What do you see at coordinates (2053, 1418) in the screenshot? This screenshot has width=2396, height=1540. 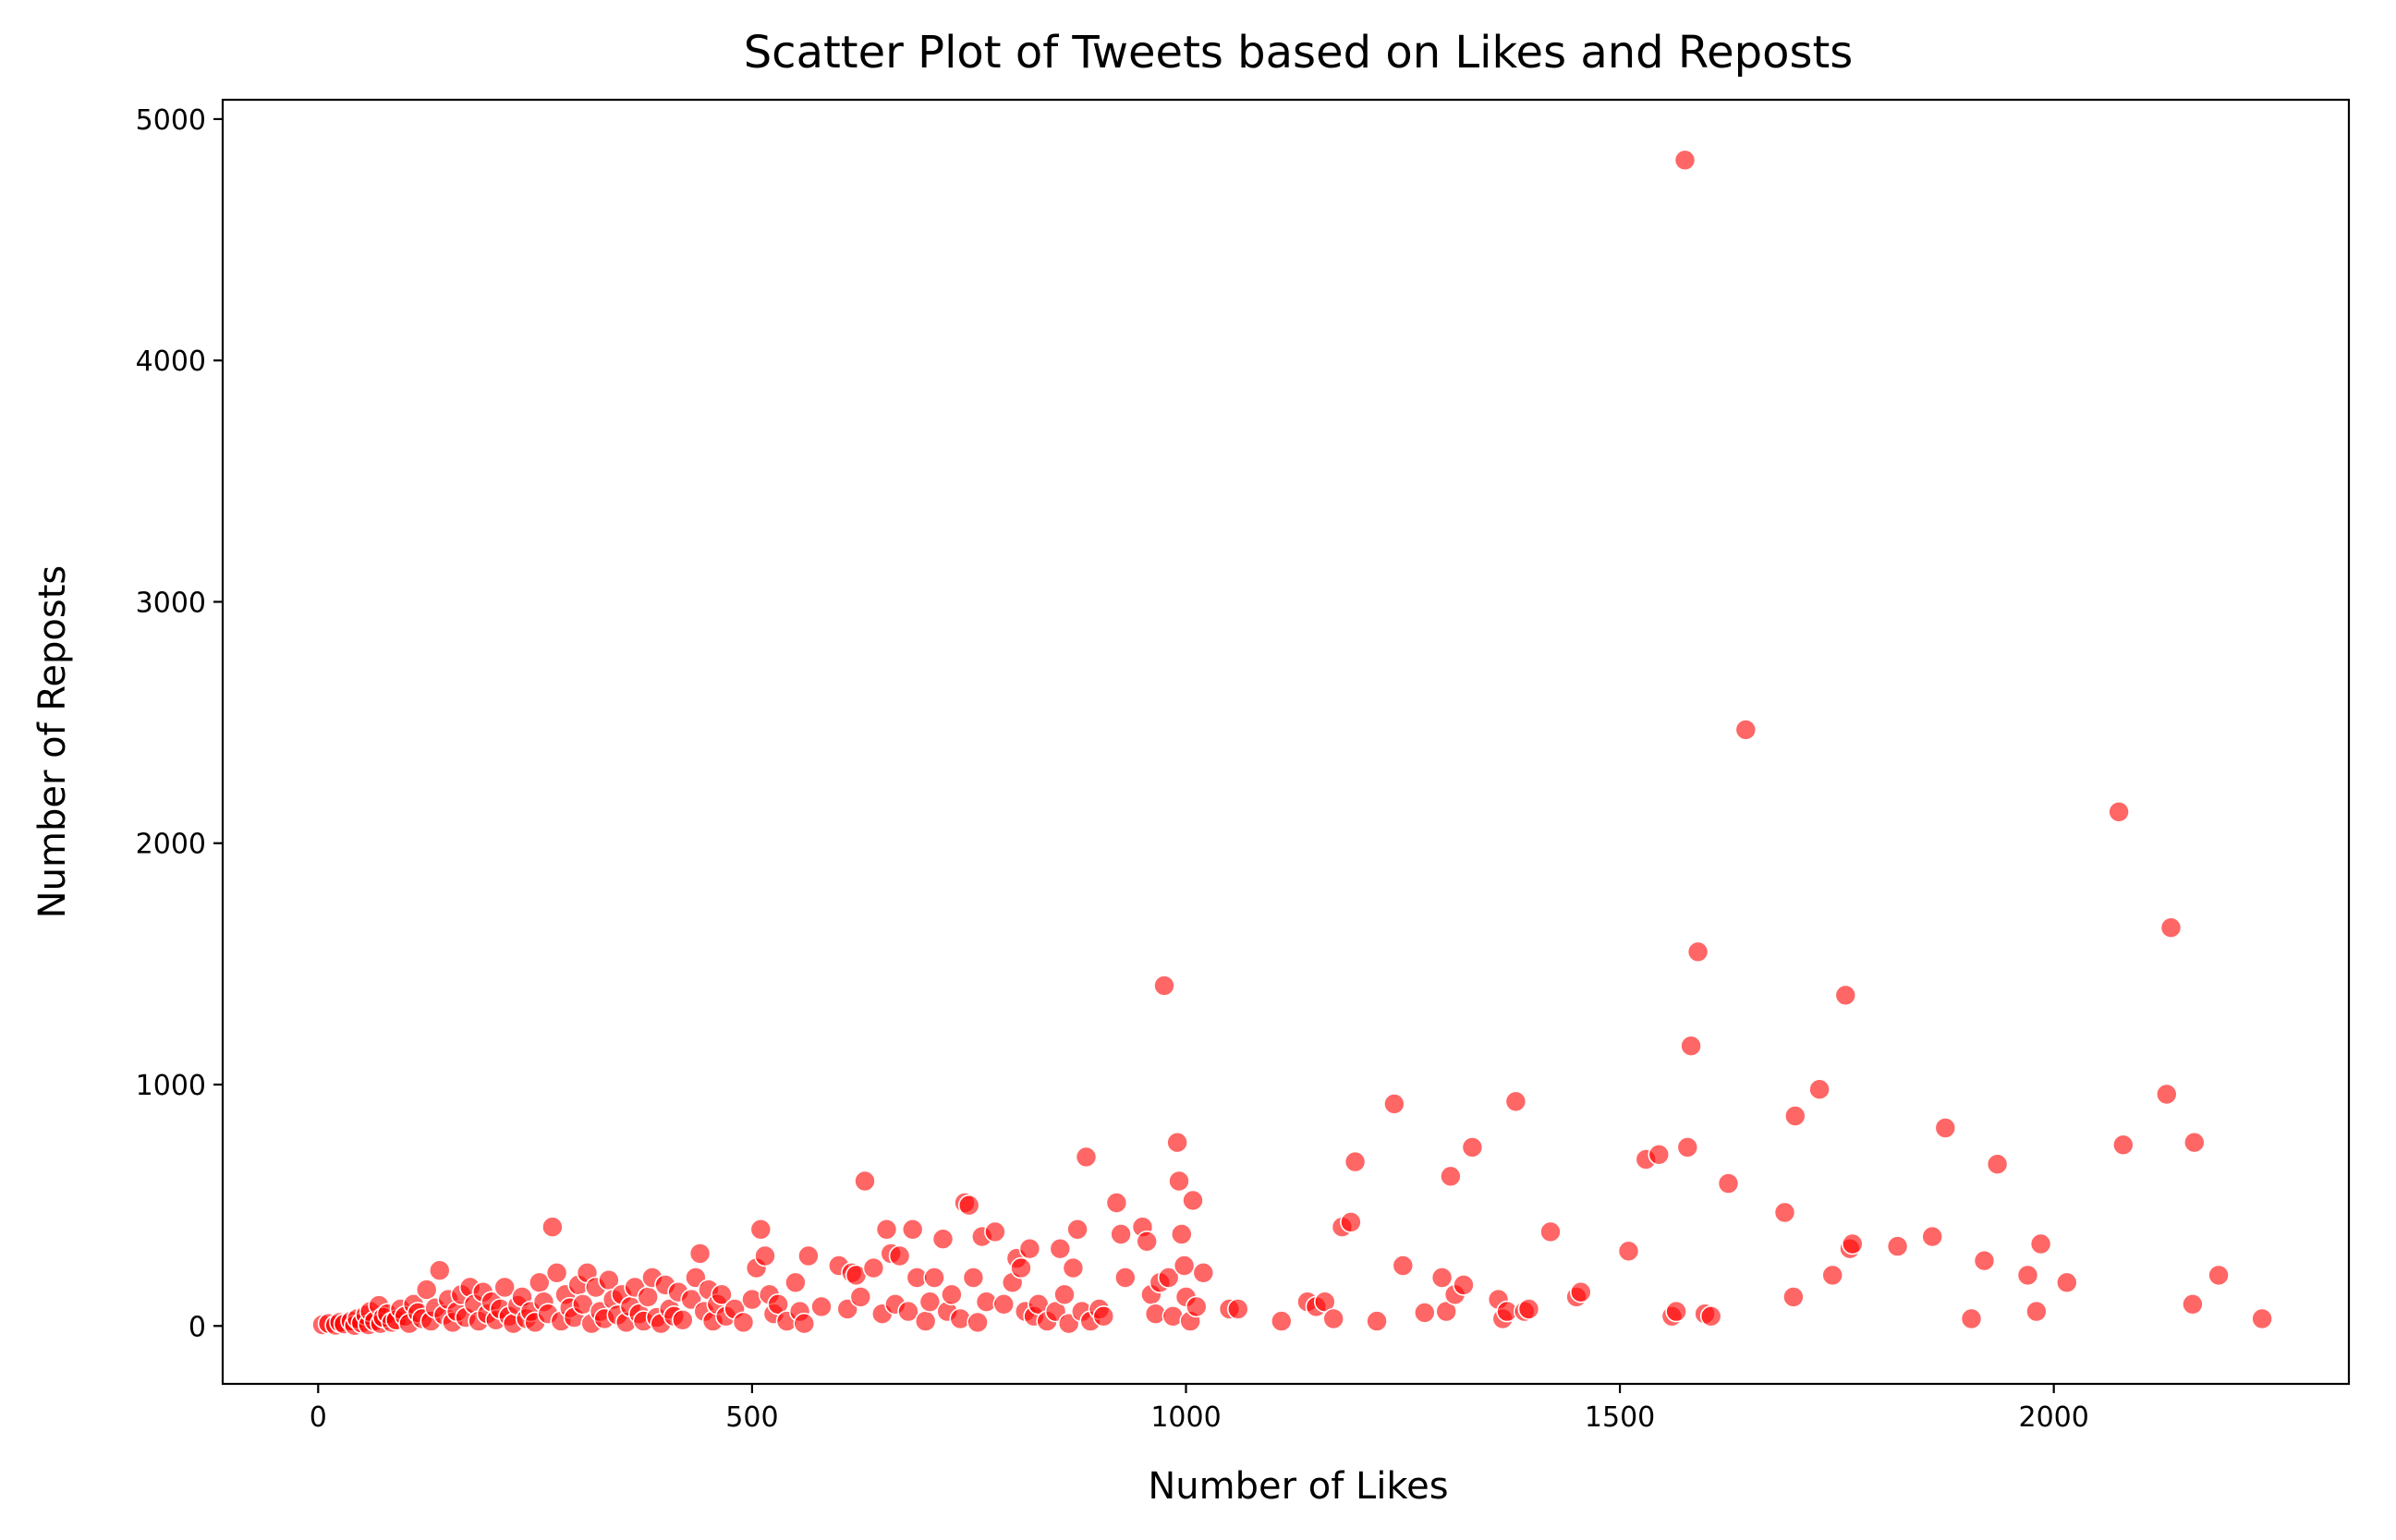 I see `x-tick-label: 2000` at bounding box center [2053, 1418].